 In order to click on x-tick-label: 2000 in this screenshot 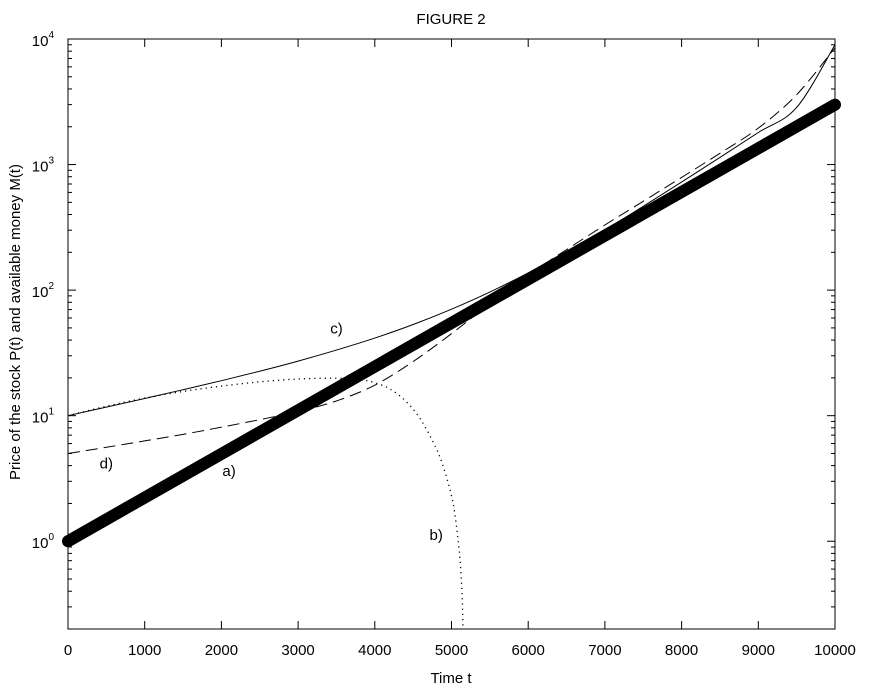, I will do `click(221, 650)`.